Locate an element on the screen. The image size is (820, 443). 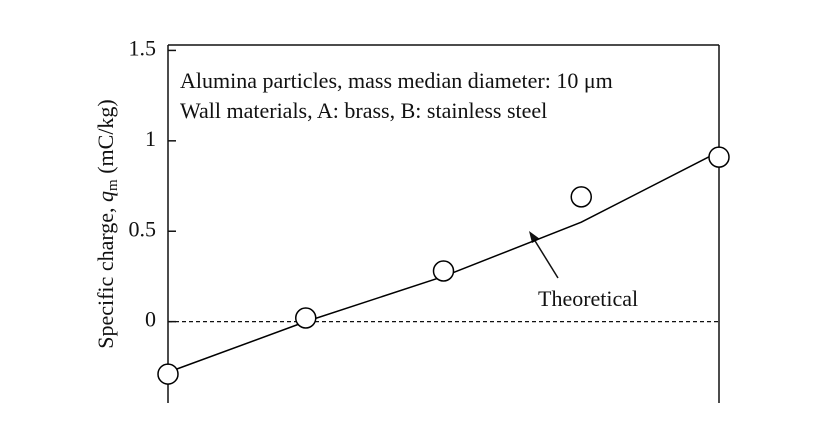
line-annotation: Theoretical is located at coordinates (588, 298).